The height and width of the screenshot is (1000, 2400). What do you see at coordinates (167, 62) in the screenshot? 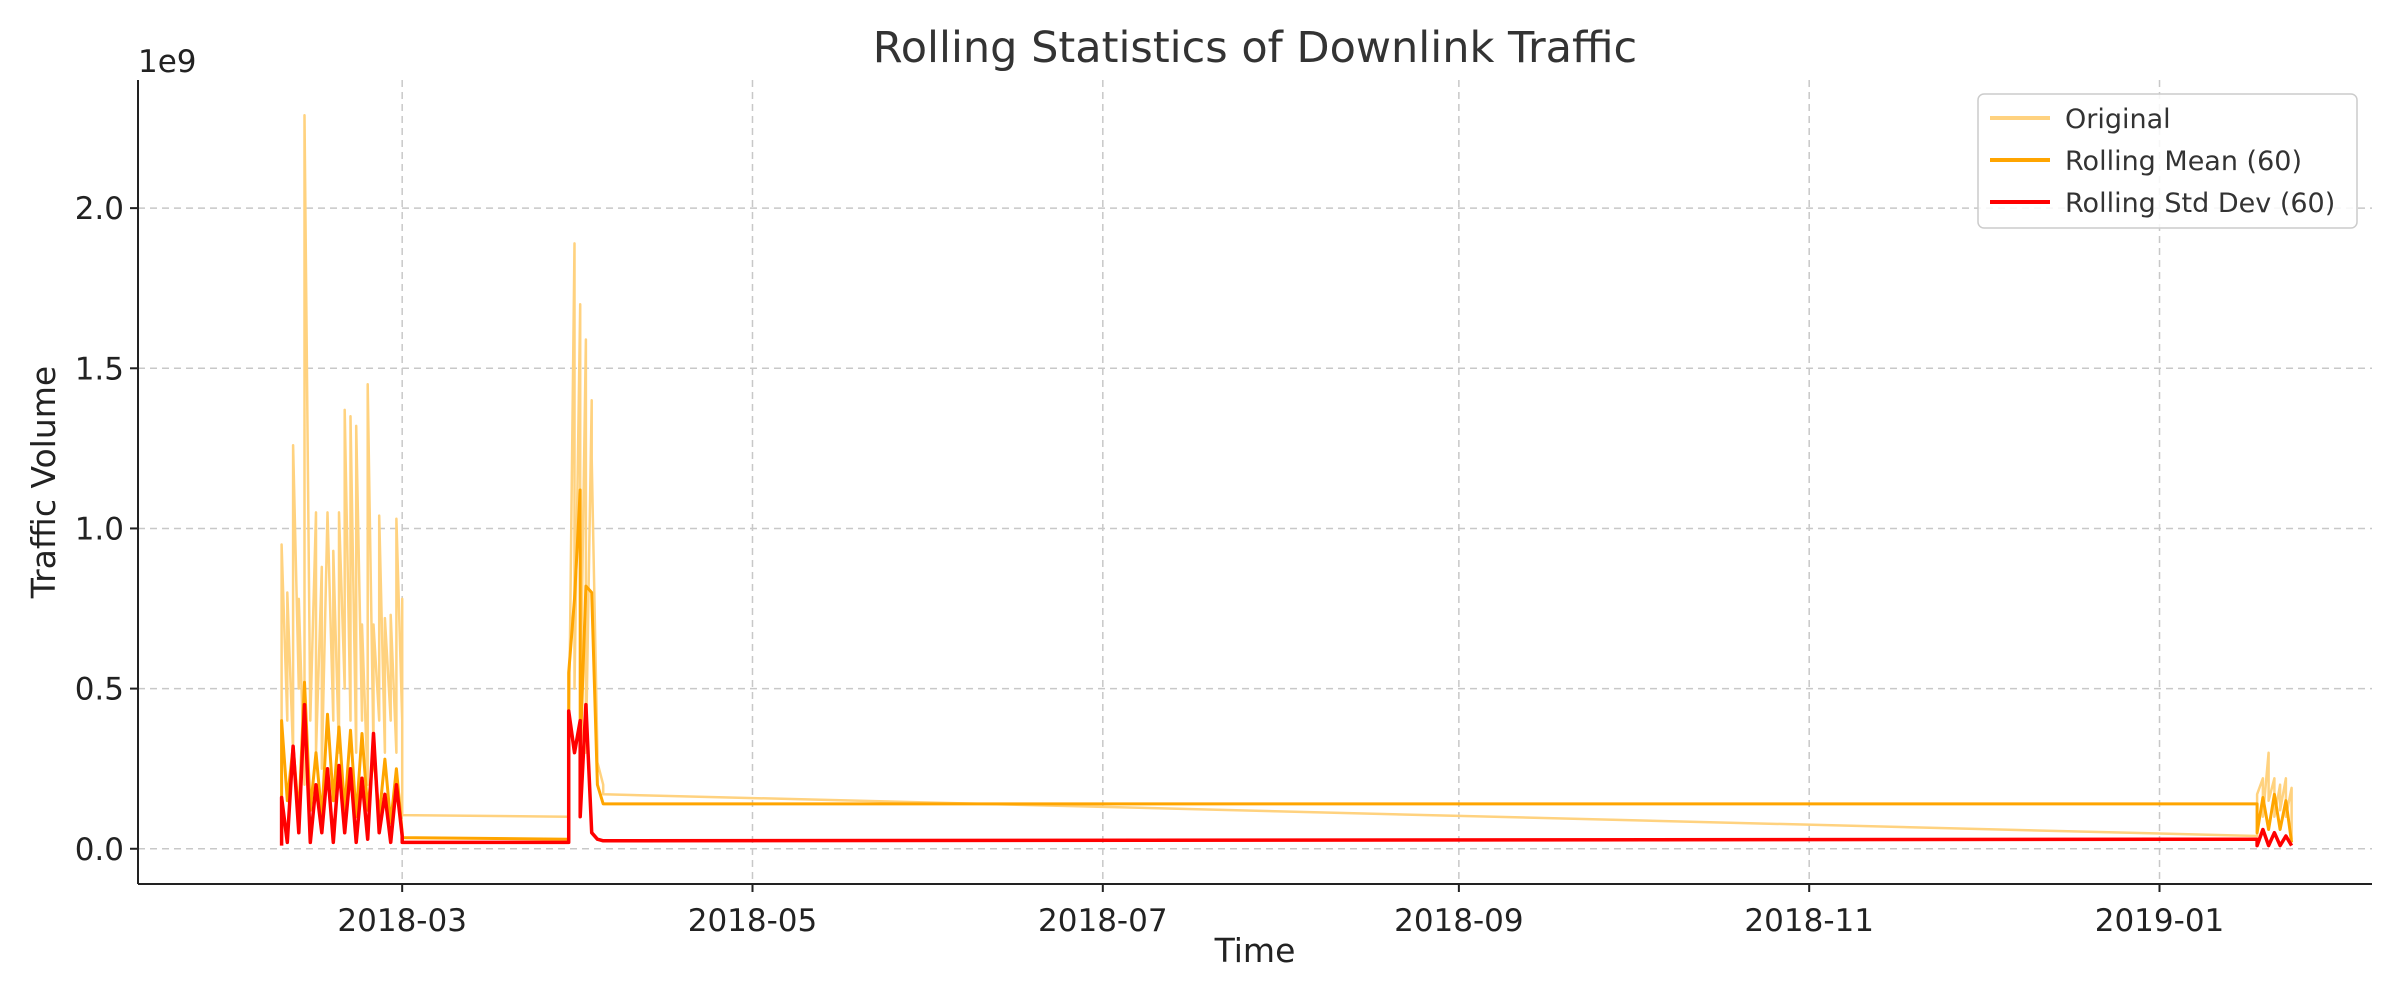
I see `y-axis-multiplier: 1e9` at bounding box center [167, 62].